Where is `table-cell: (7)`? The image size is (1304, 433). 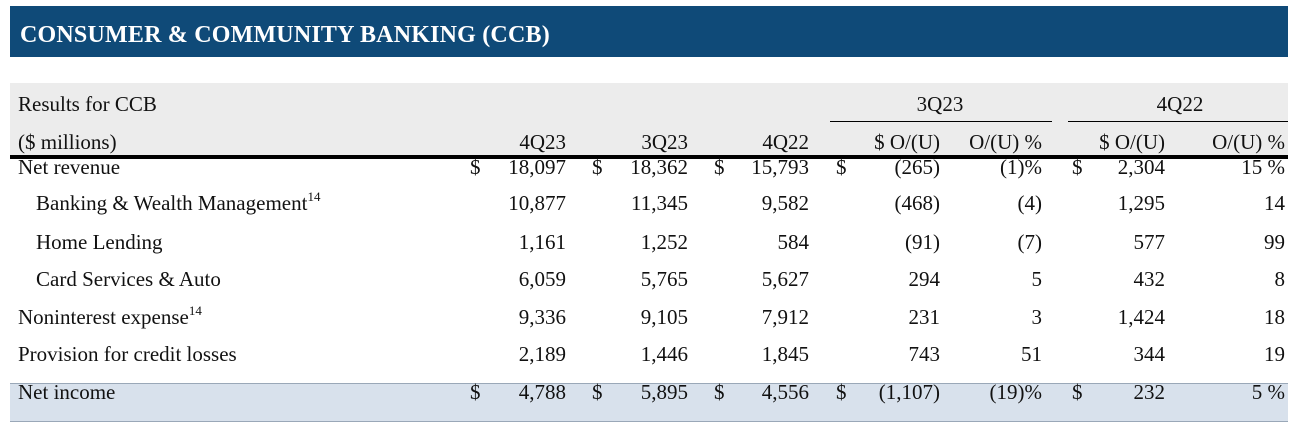 table-cell: (7) is located at coordinates (1030, 242).